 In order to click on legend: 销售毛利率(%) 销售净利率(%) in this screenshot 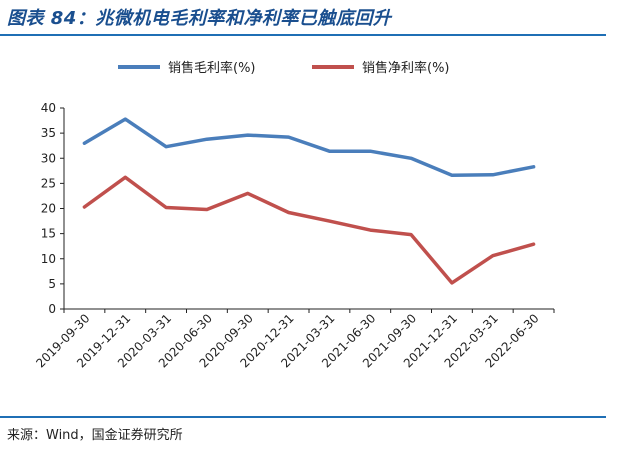, I will do `click(284, 68)`.